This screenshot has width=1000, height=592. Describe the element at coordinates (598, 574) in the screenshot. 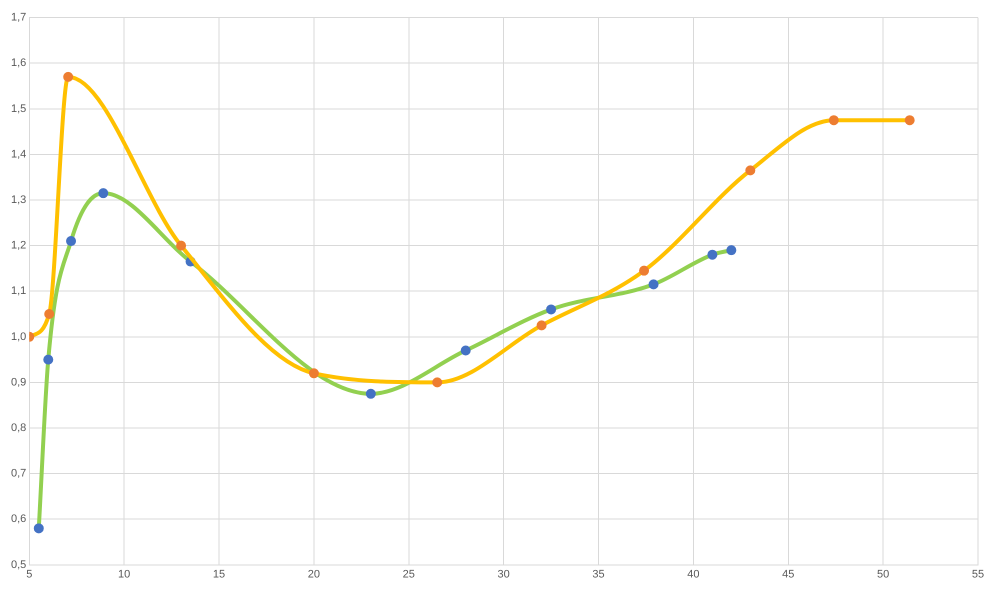

I see `x-tick-label: 35` at that location.